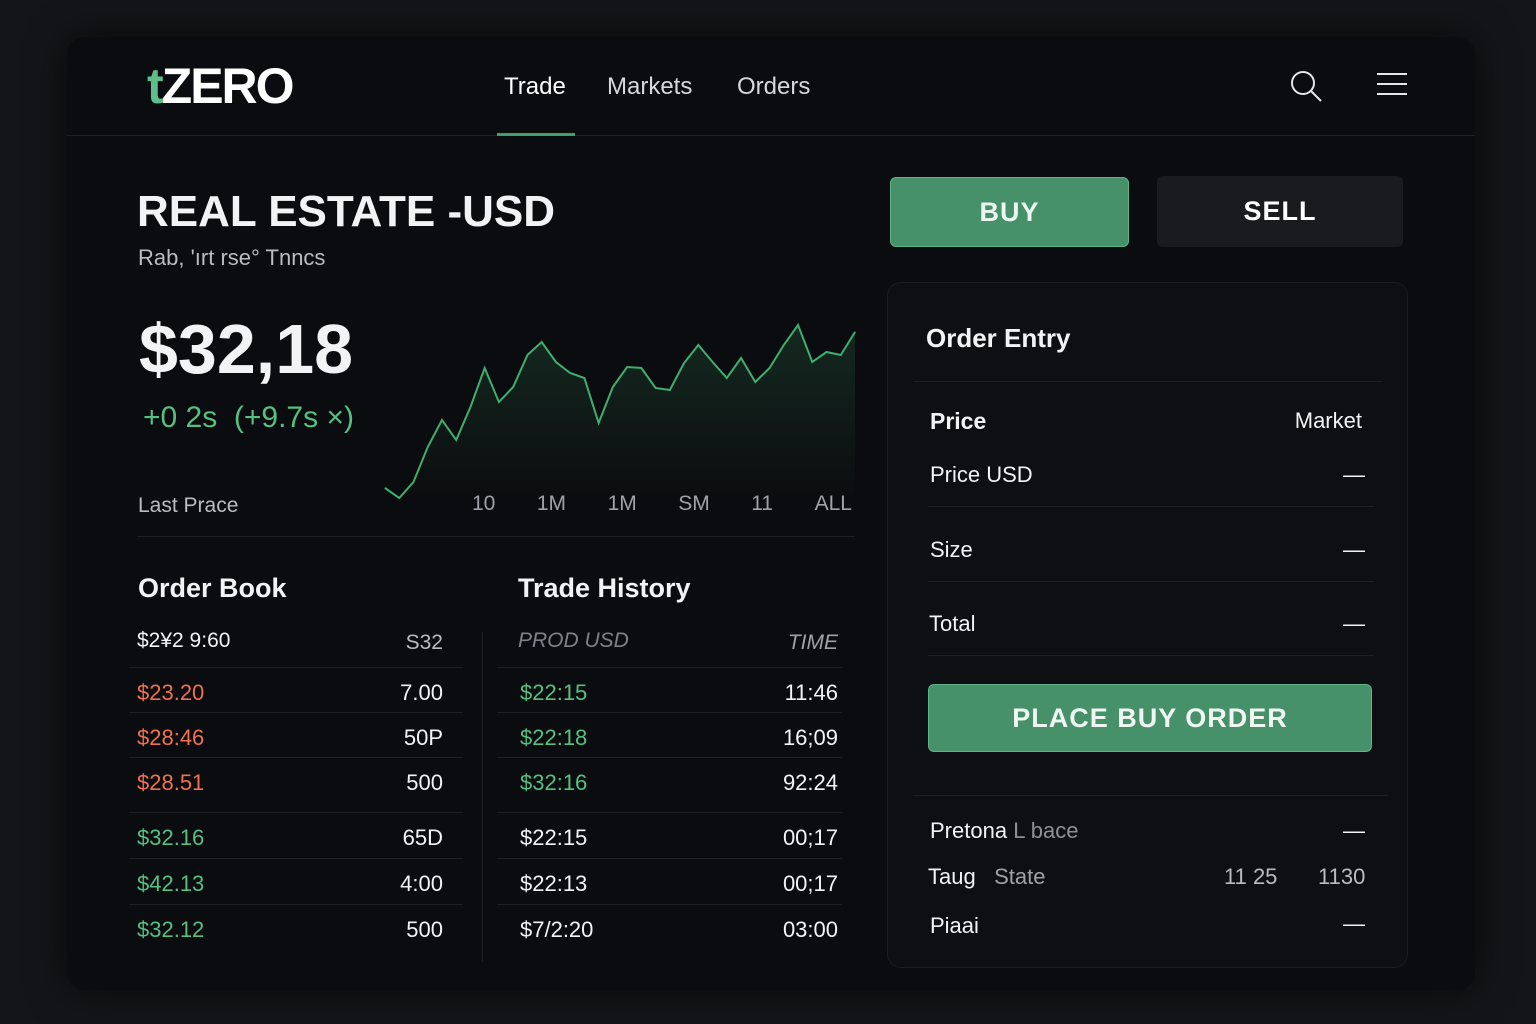  What do you see at coordinates (171, 692) in the screenshot?
I see `order-book-price: $23.20` at bounding box center [171, 692].